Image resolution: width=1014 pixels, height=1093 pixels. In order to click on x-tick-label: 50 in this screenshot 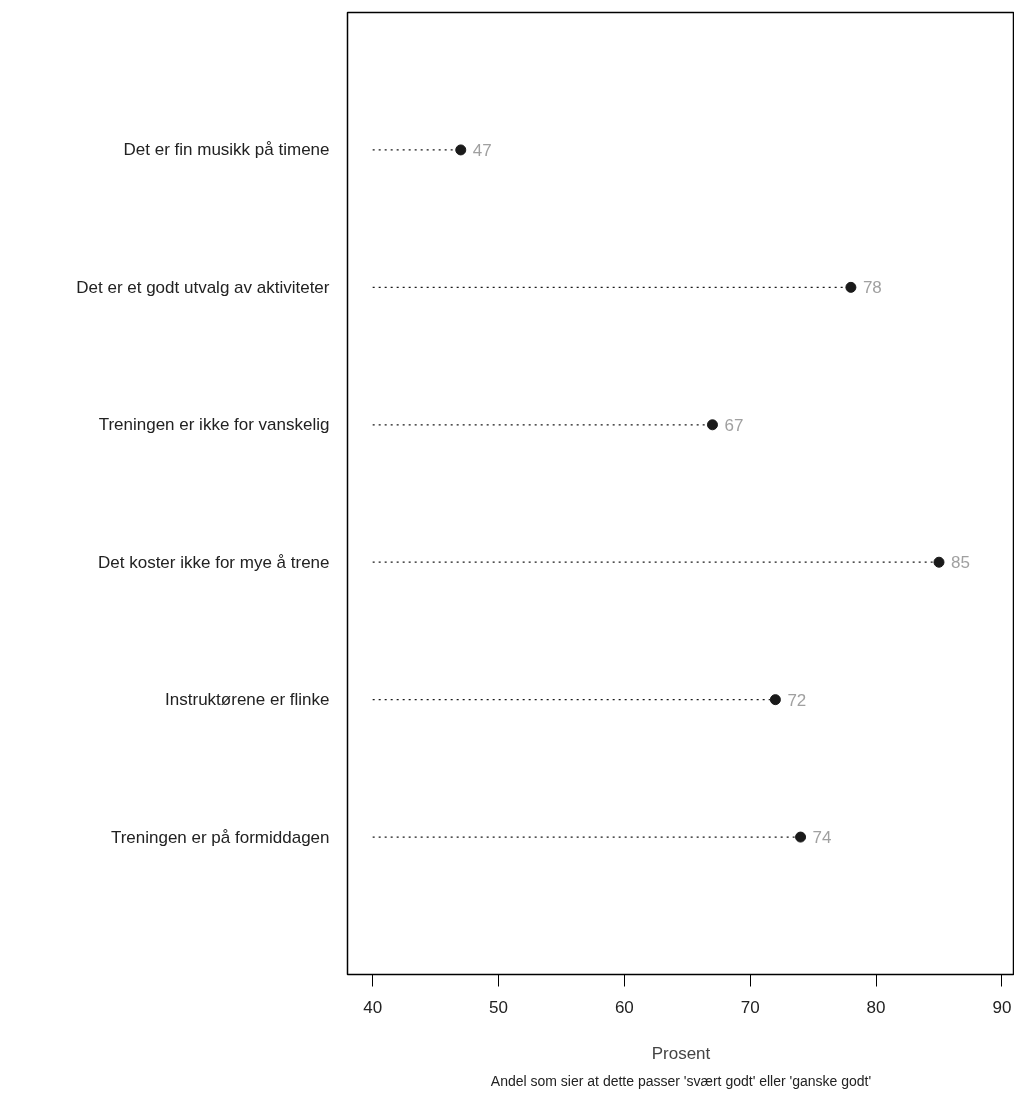, I will do `click(498, 1007)`.